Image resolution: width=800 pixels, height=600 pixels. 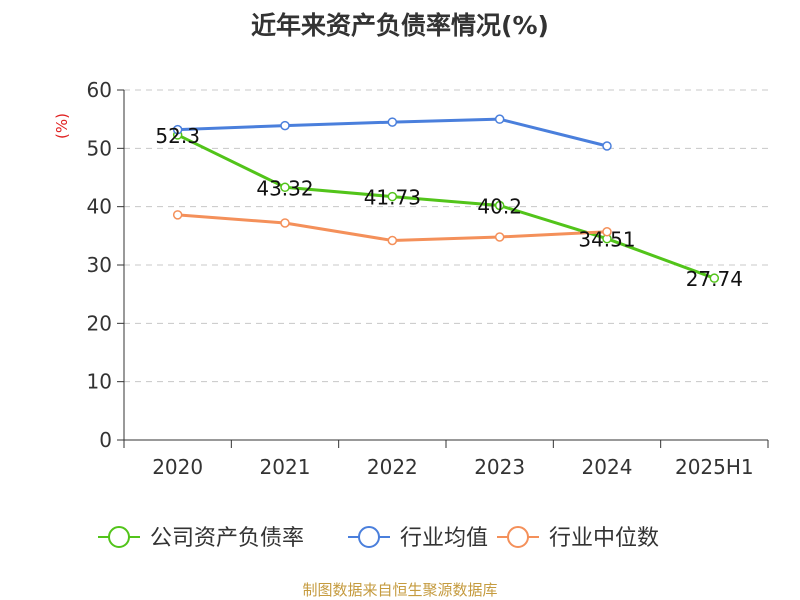 I want to click on data-label: 27.74, so click(x=714, y=279).